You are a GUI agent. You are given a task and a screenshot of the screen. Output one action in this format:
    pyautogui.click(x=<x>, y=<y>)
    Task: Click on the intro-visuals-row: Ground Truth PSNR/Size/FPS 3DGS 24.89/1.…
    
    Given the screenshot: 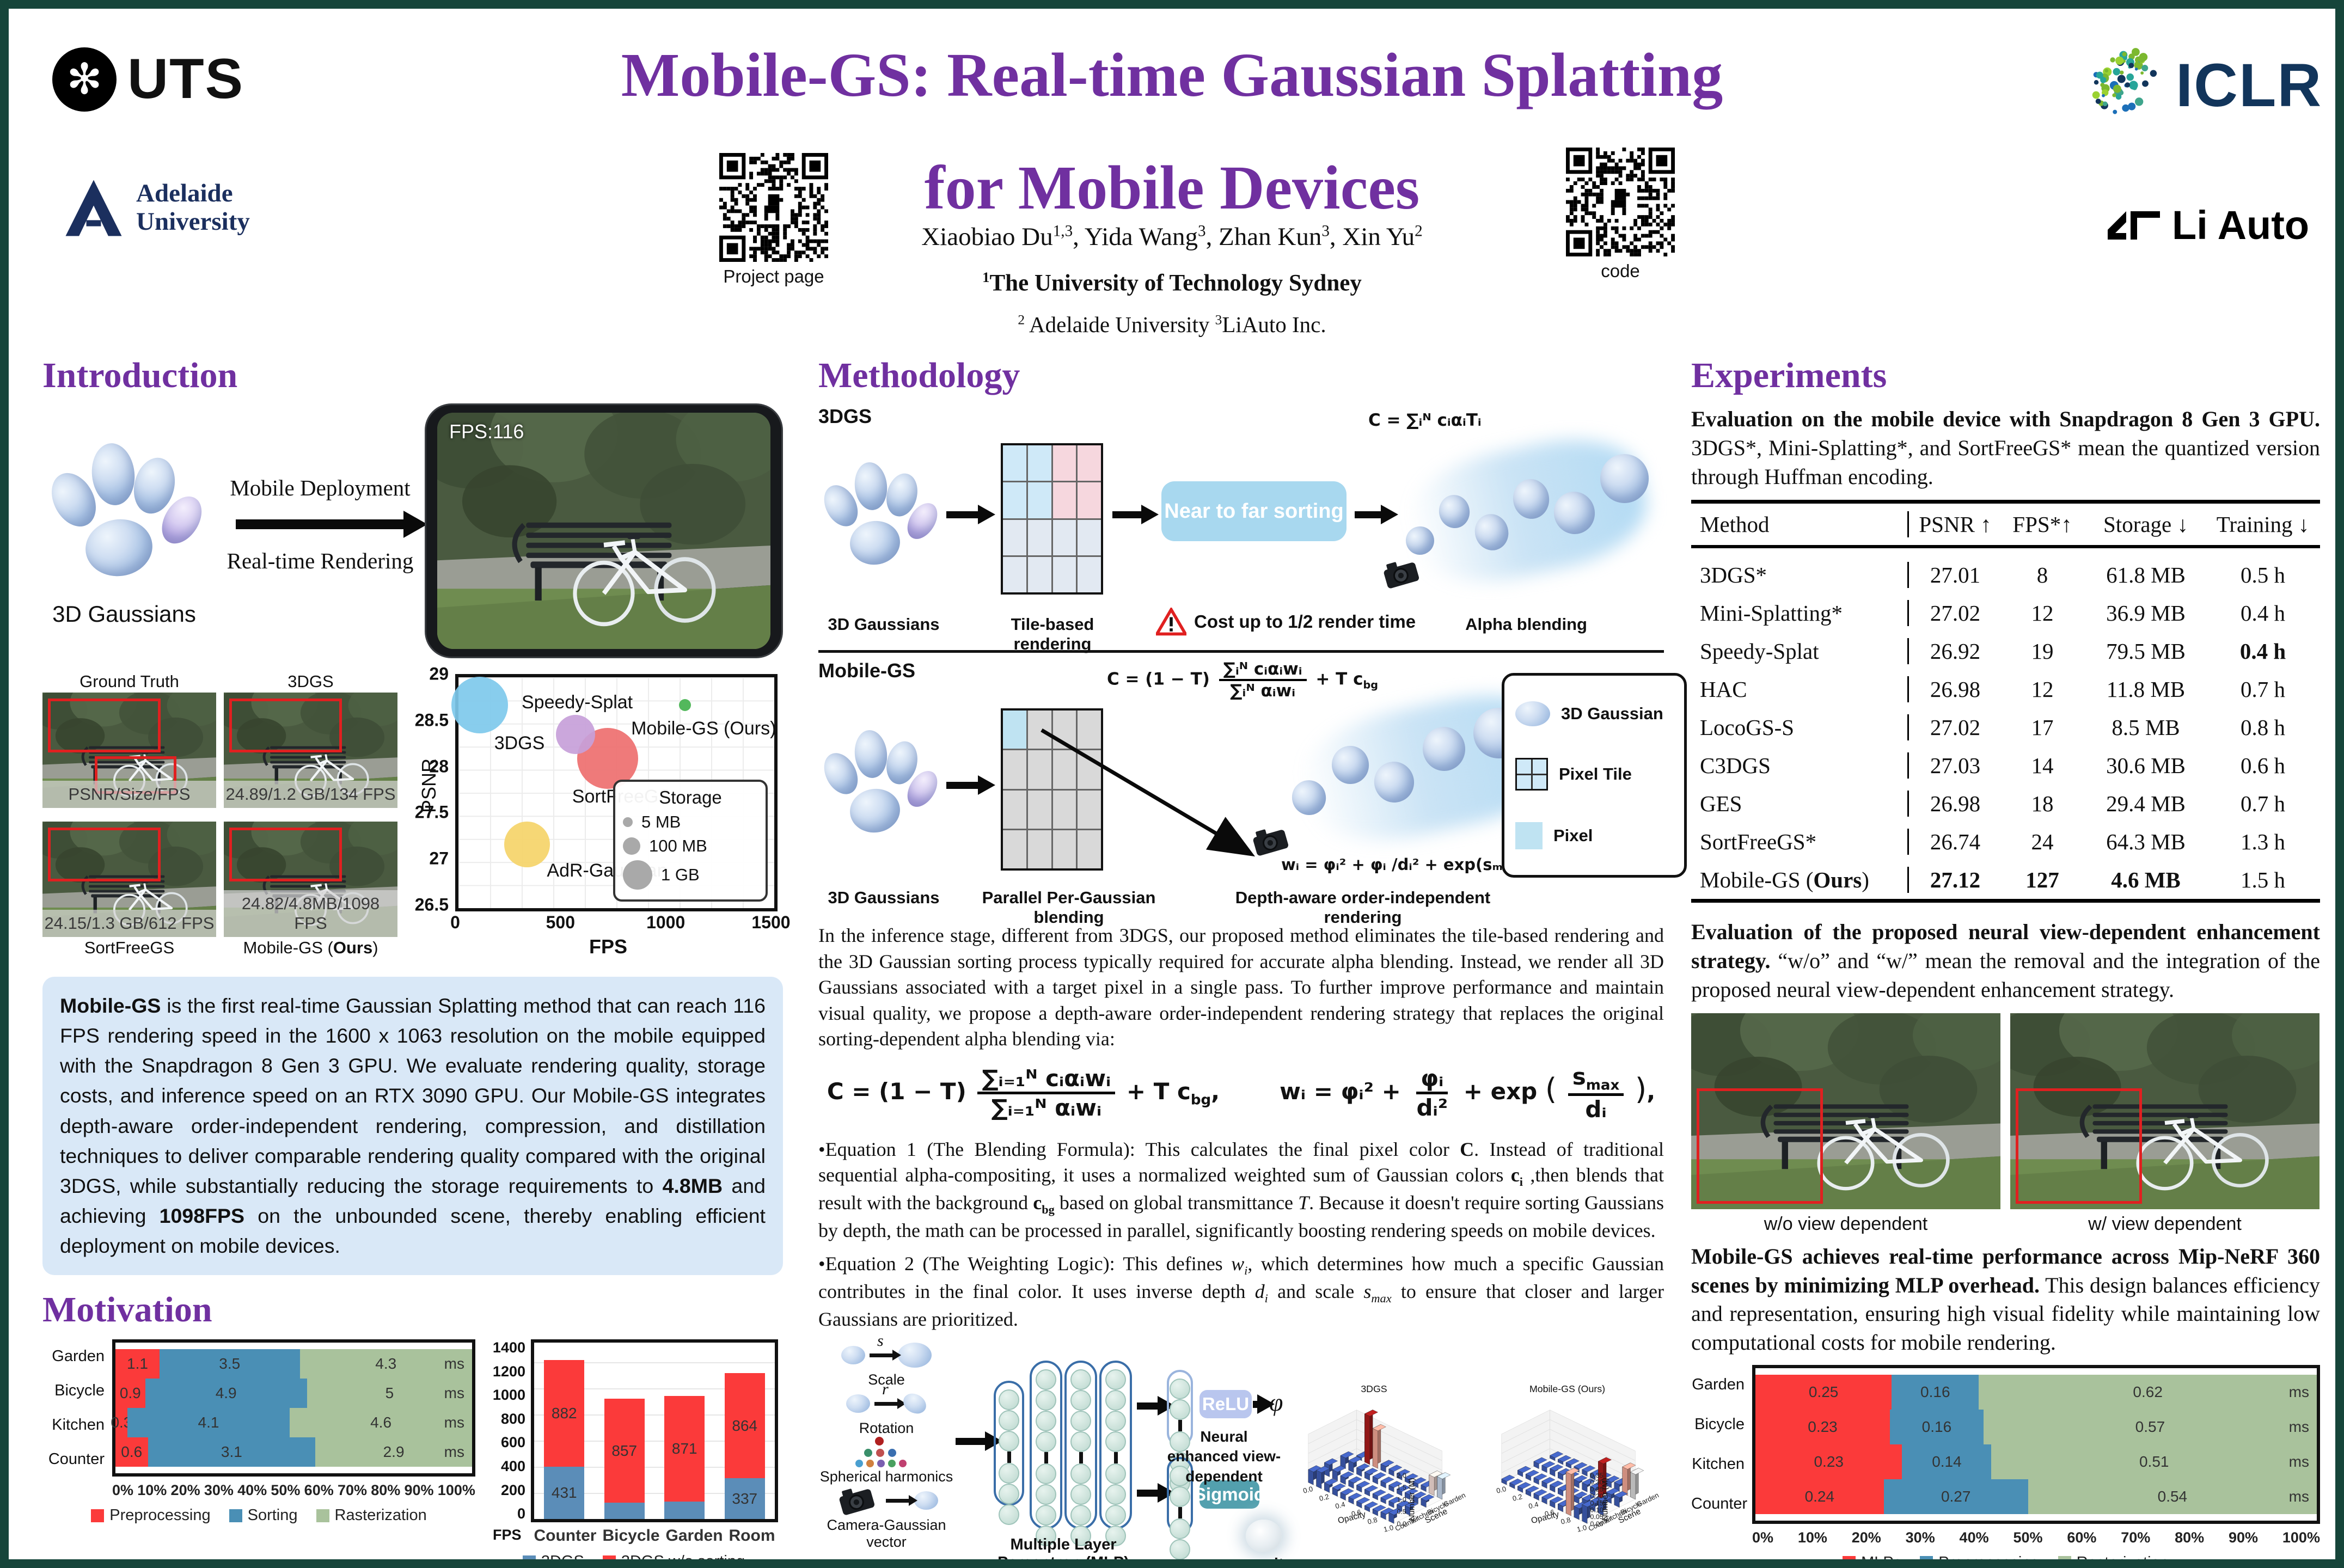 What is the action you would take?
    pyautogui.click(x=417, y=814)
    